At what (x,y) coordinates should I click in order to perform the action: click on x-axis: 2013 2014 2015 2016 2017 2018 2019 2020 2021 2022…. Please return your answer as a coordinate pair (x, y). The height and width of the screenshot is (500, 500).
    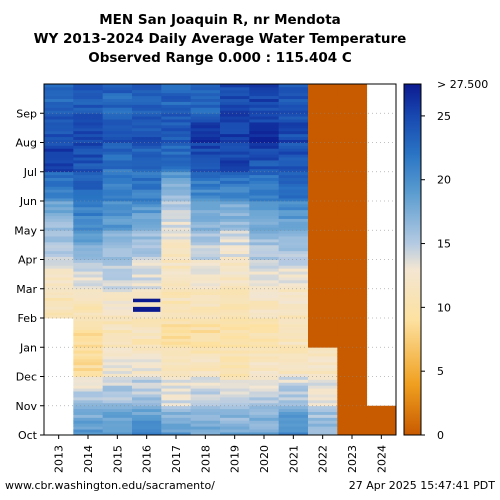
    Looking at the image, I should click on (220, 454).